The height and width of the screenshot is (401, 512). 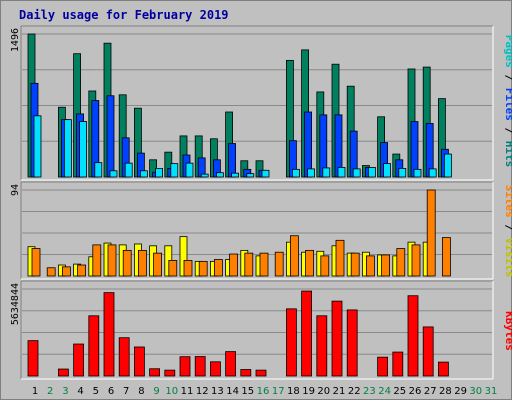 I want to click on x-tick-label: 3, so click(x=65, y=391).